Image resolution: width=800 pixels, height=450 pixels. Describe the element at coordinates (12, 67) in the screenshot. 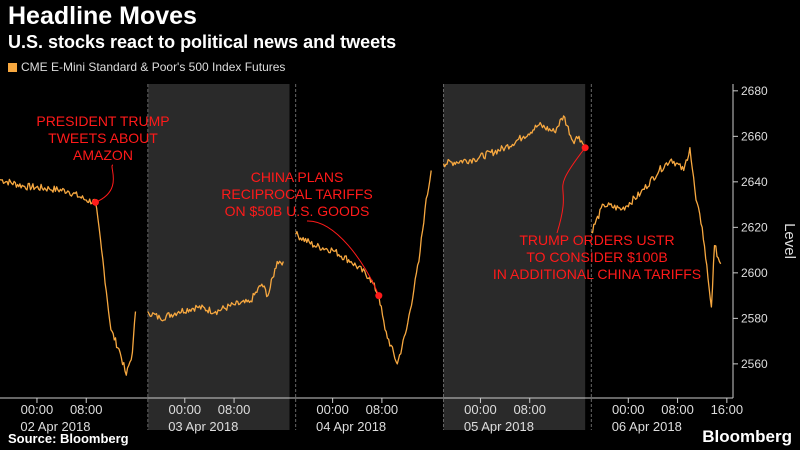

I see `legend-swatch` at that location.